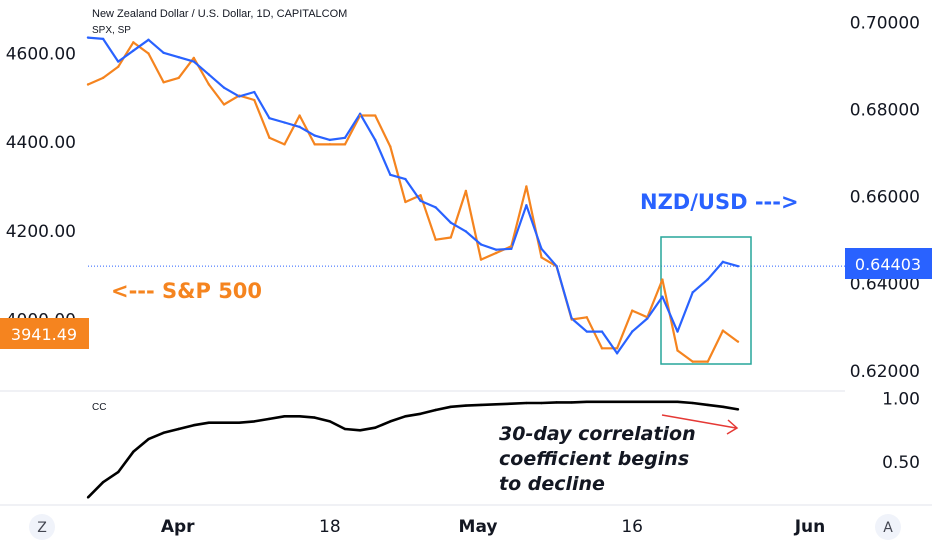  I want to click on auto-scale-button: A, so click(888, 527).